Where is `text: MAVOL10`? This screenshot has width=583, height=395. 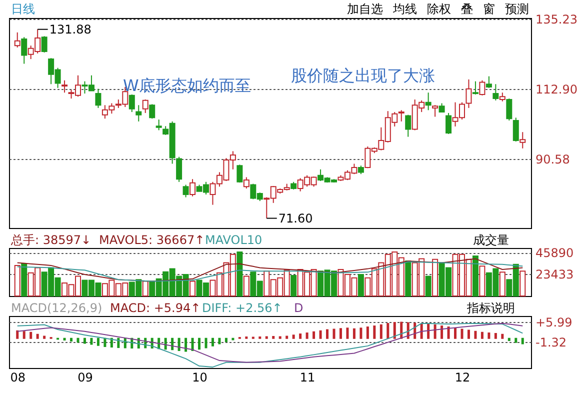 text: MAVOL10 is located at coordinates (233, 240).